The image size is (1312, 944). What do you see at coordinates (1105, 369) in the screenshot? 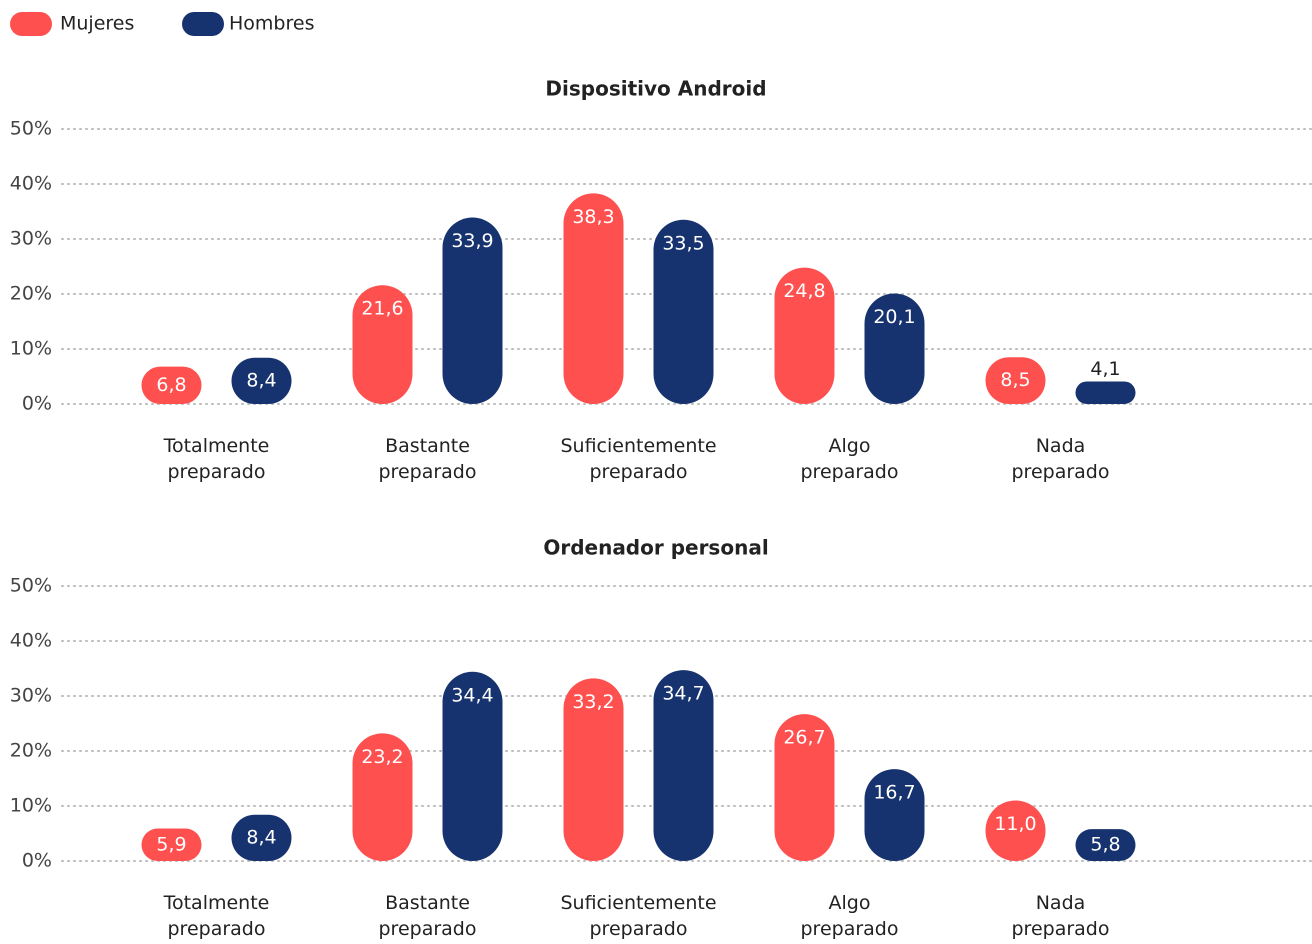
I see `value-label: 4,1` at bounding box center [1105, 369].